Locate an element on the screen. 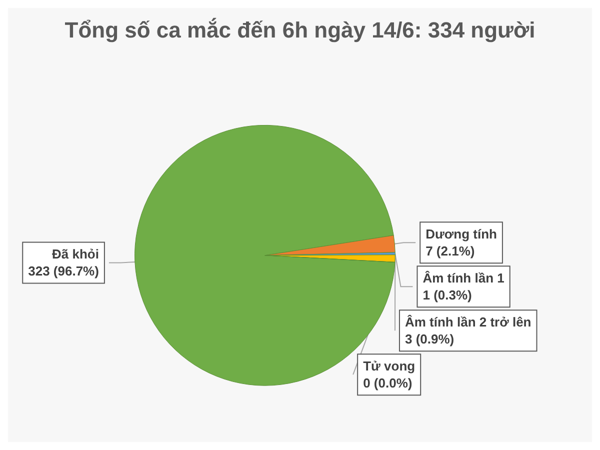 The width and height of the screenshot is (600, 450). data-label: 3 (0.9%) is located at coordinates (429, 339).